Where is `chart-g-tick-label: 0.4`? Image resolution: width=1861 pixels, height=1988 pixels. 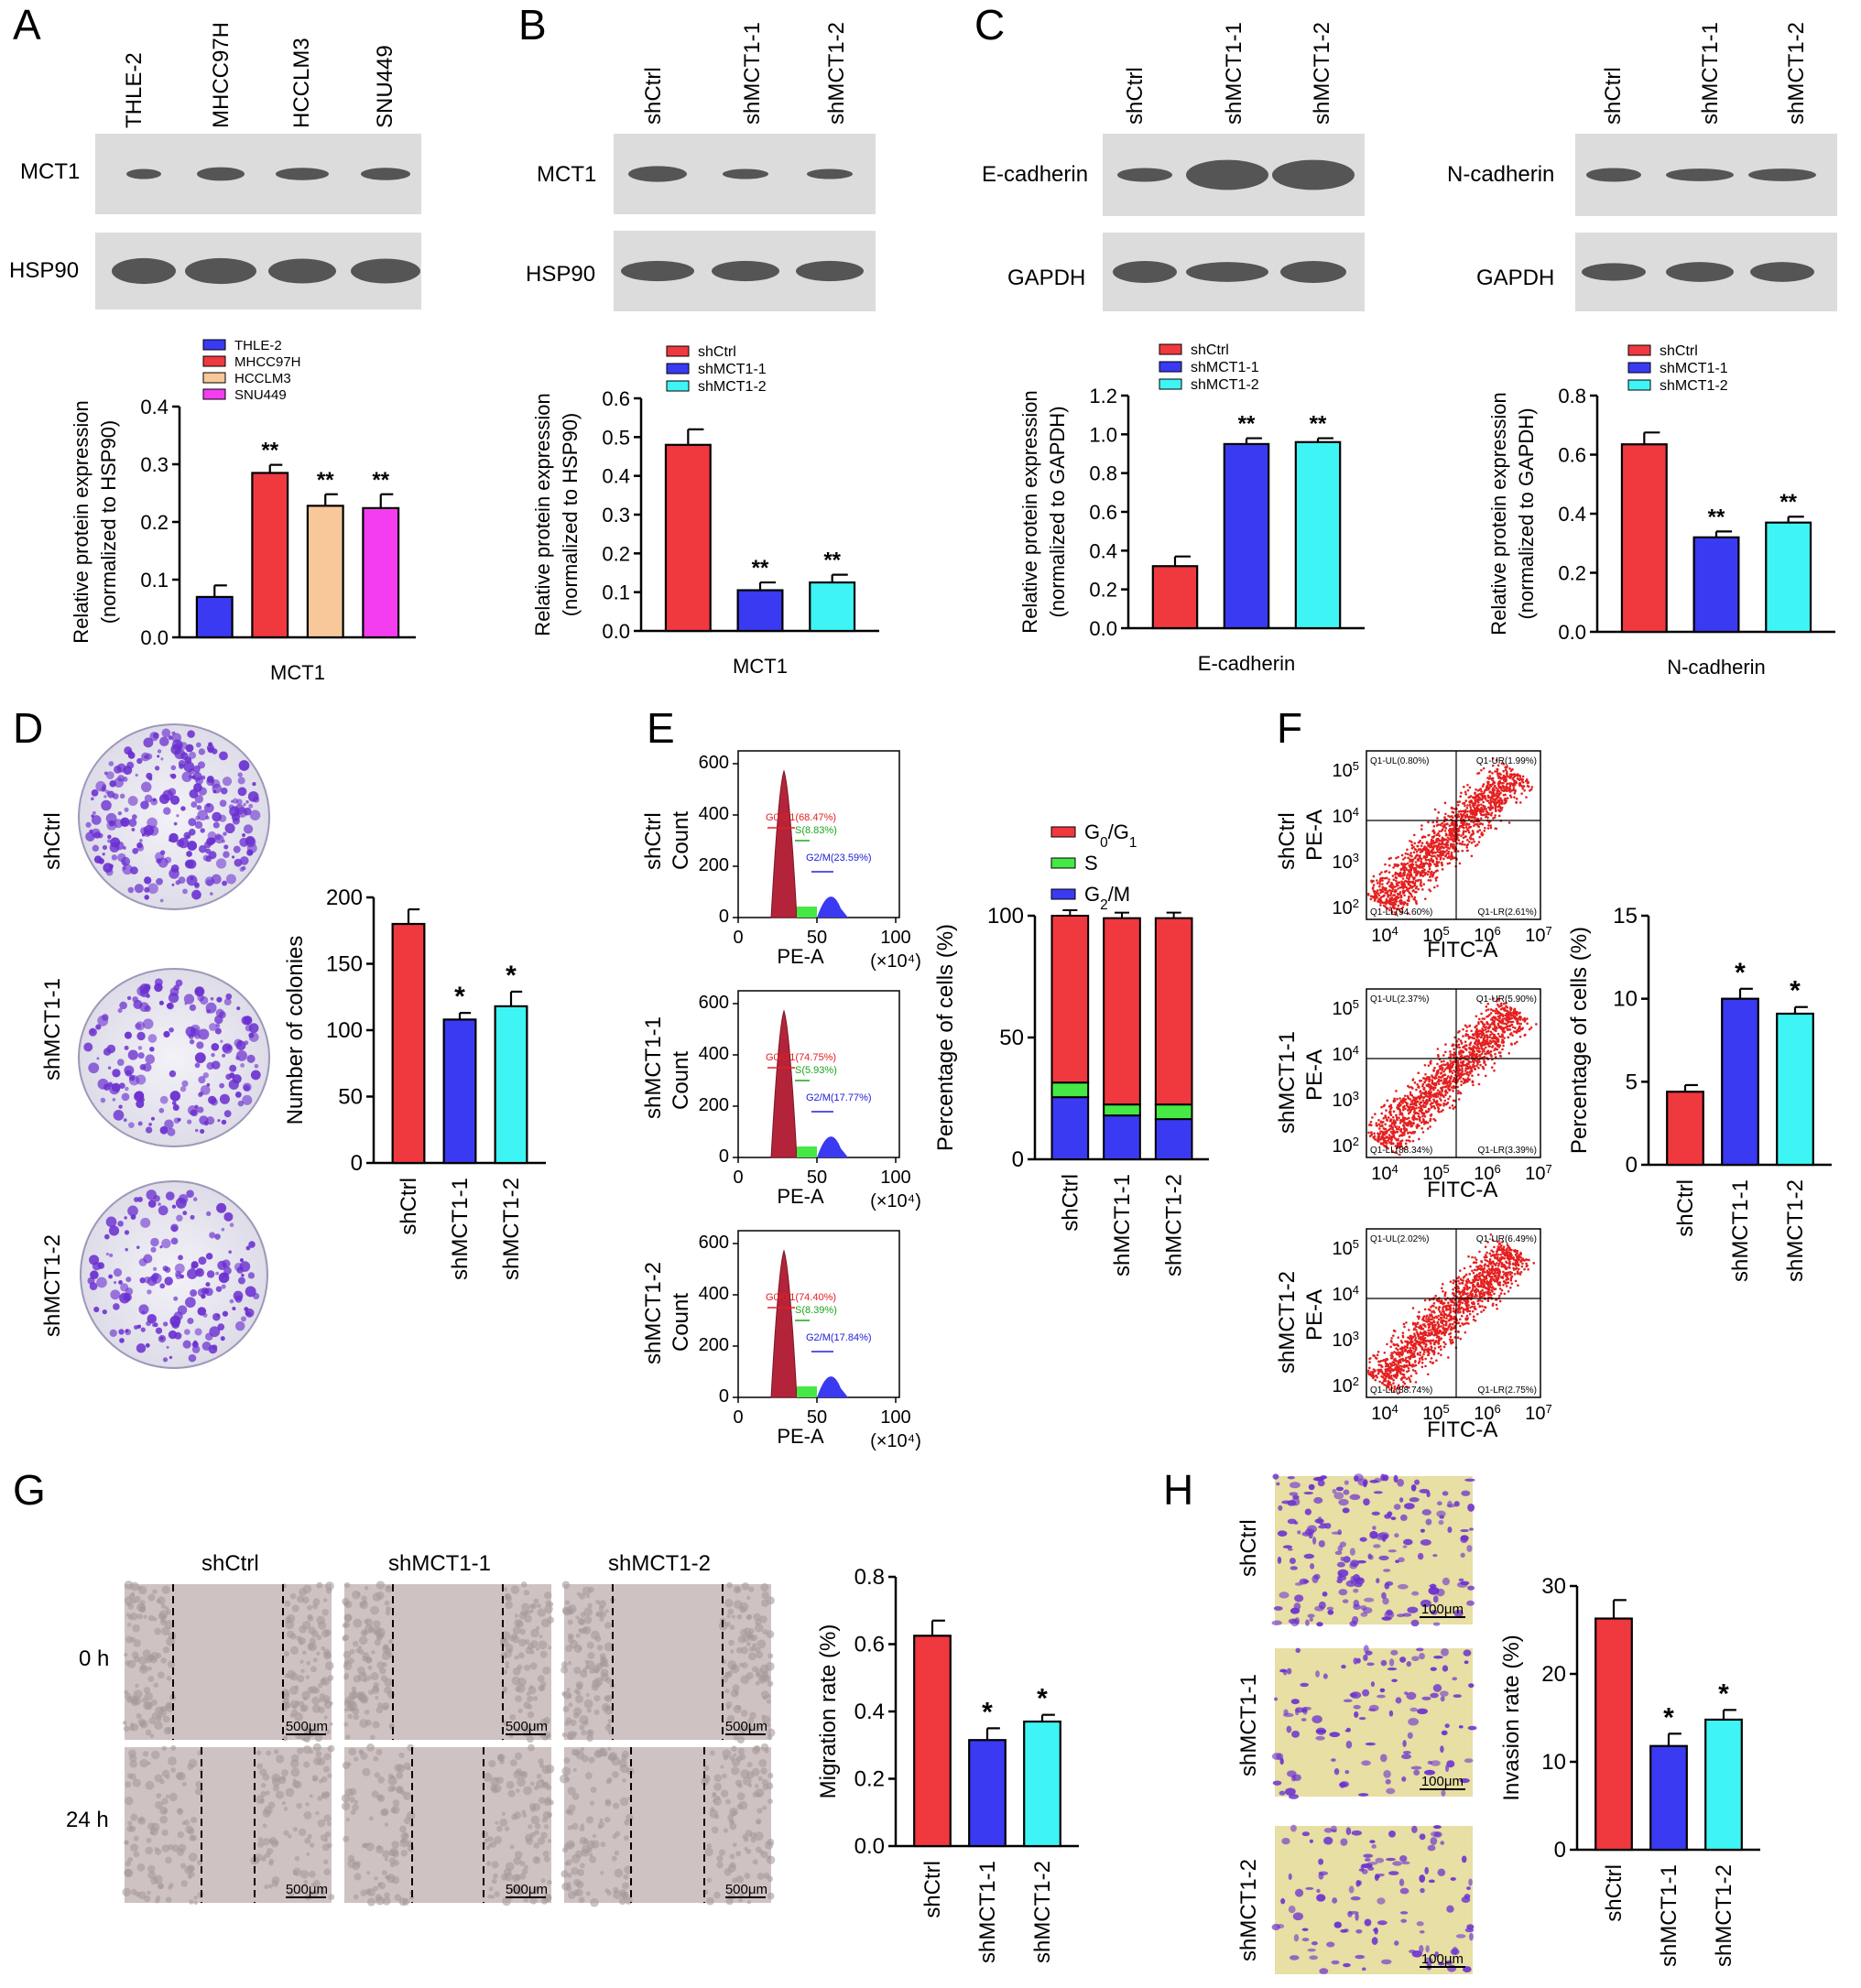 chart-g-tick-label: 0.4 is located at coordinates (870, 1712).